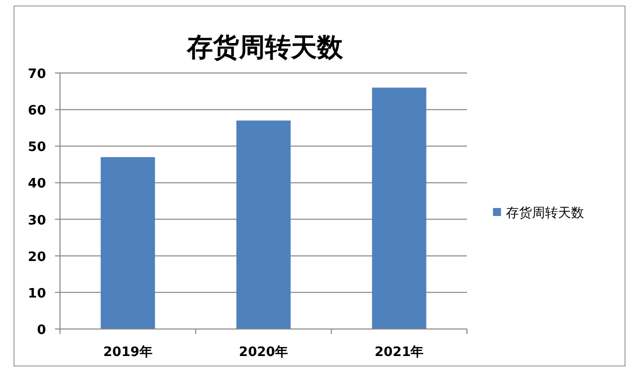  I want to click on x-tick-label: 2020年, so click(263, 352).